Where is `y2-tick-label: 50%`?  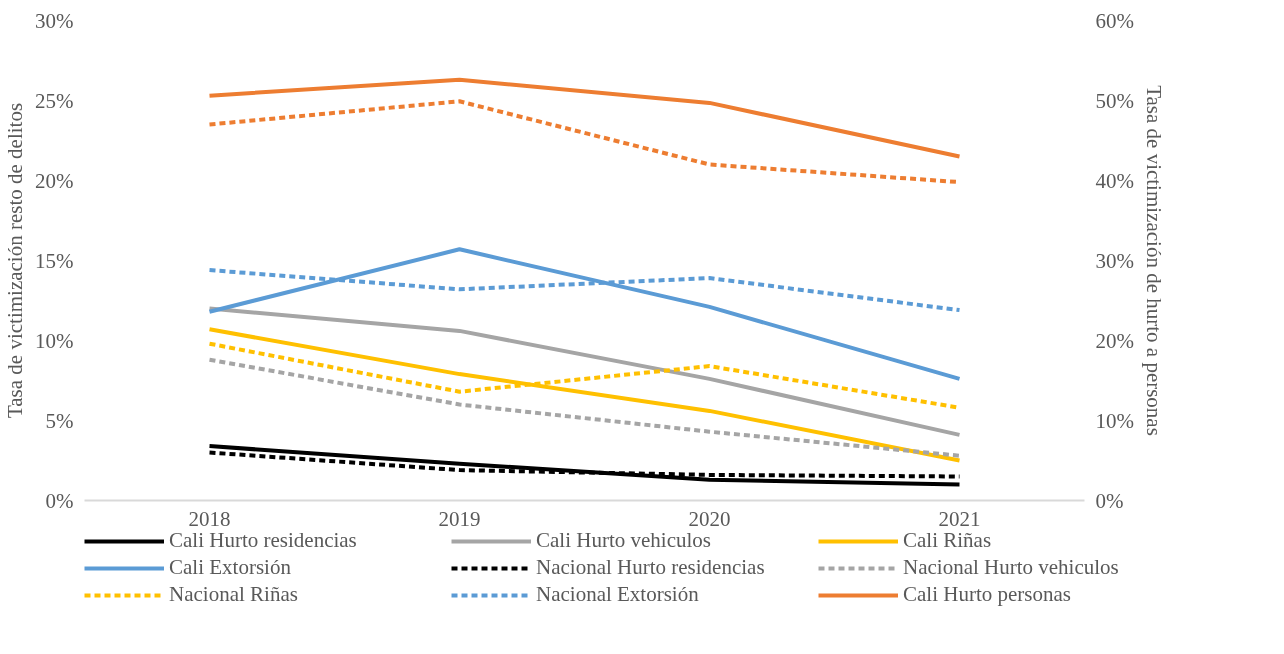 y2-tick-label: 50% is located at coordinates (1114, 100).